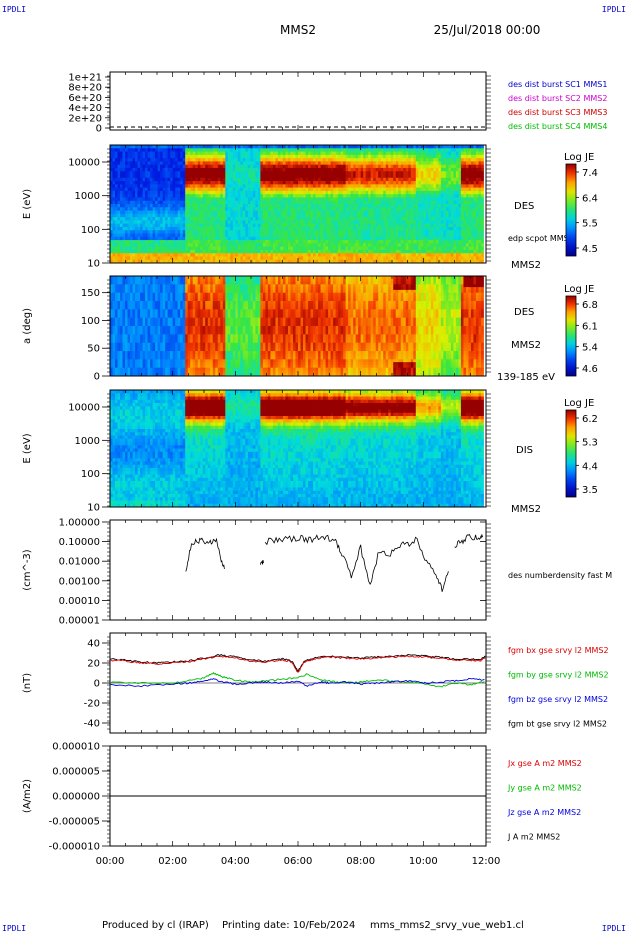 The image size is (630, 938). What do you see at coordinates (297, 448) in the screenshot?
I see `dis-energy-cells` at bounding box center [297, 448].